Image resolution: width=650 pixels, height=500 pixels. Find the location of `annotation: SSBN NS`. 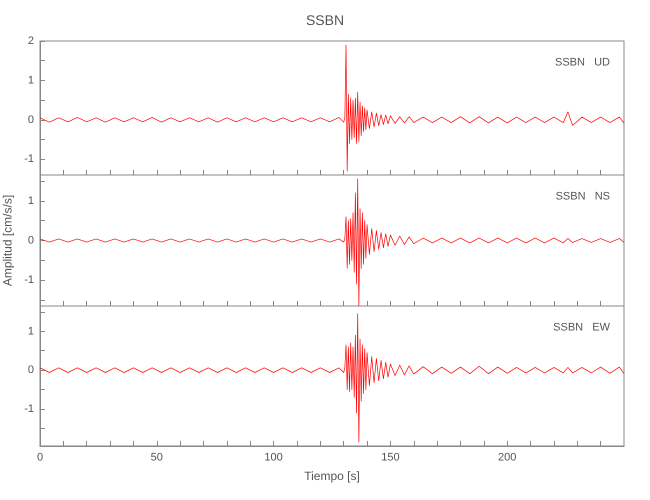

annotation: SSBN NS is located at coordinates (583, 196).